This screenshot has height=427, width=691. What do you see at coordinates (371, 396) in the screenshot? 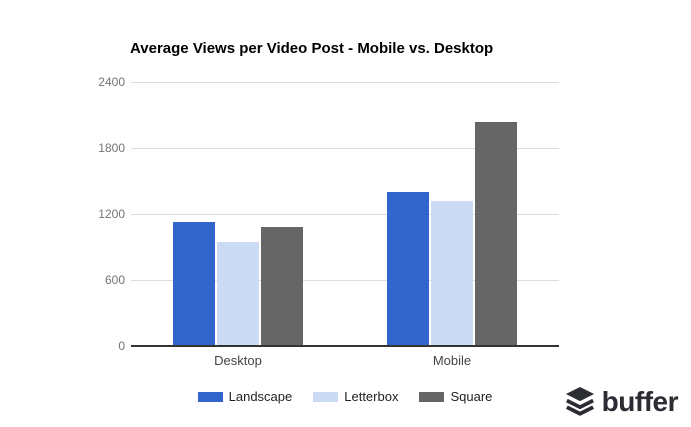
I see `legend-label-letterbox: Letterbox` at bounding box center [371, 396].